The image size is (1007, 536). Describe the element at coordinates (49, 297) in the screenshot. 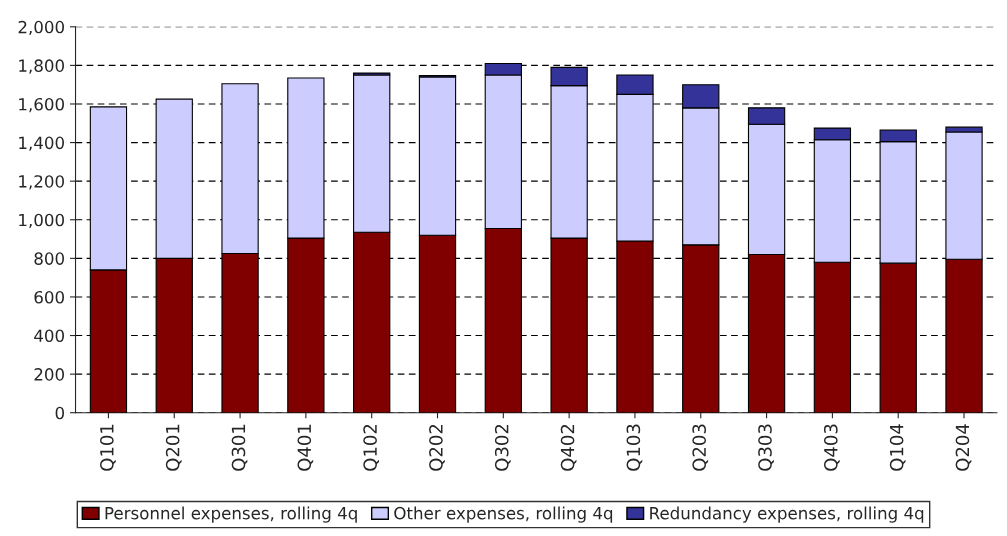

I see `y-tick-label: 600` at that location.